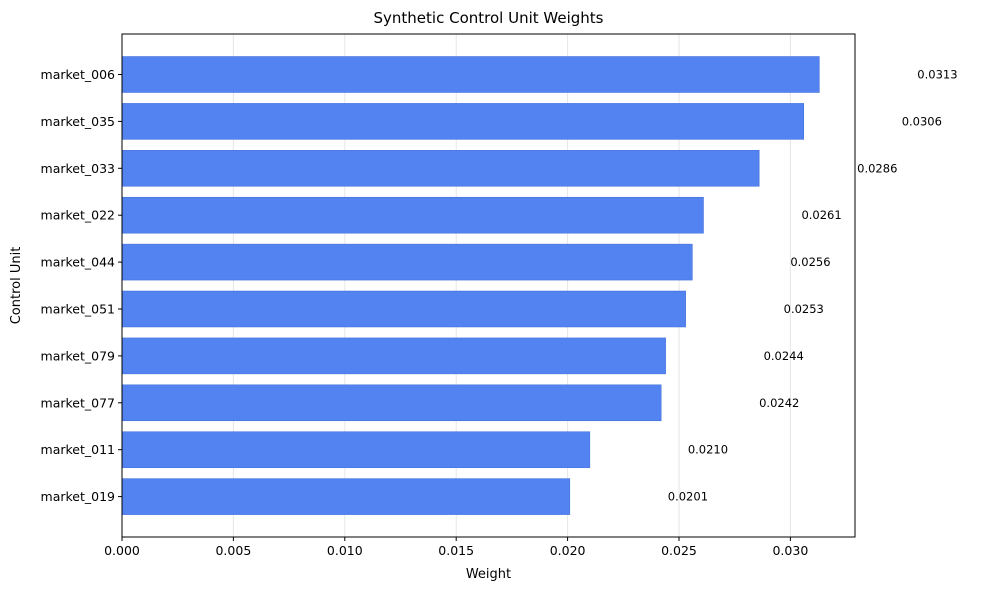 This screenshot has height=590, width=985. I want to click on x-tick-label: 0.015, so click(456, 550).